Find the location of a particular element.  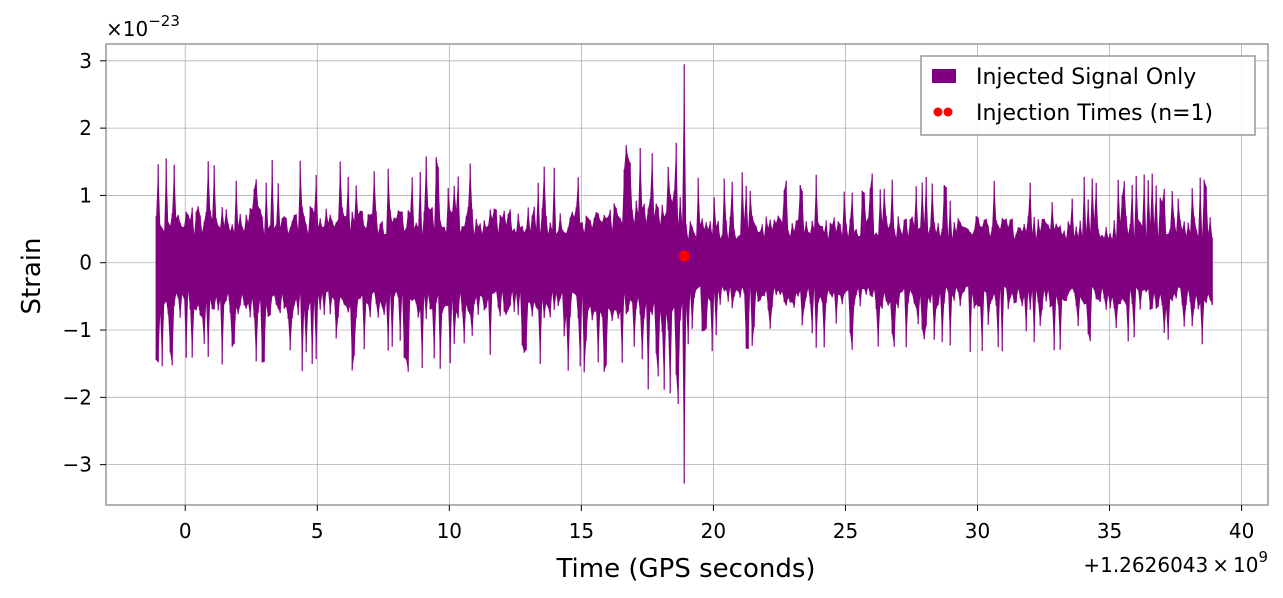

y-tick-label: 2 is located at coordinates (85, 128).